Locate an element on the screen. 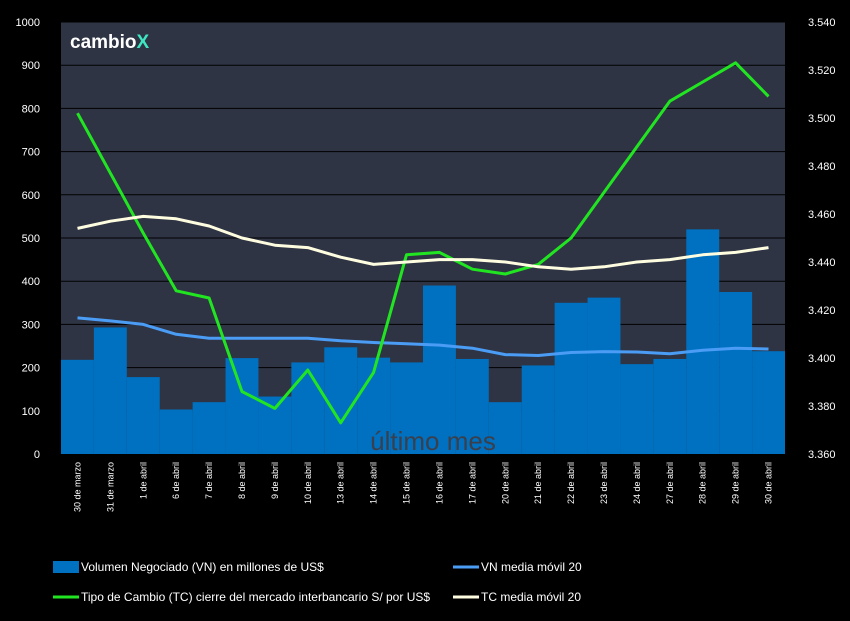  x-tick-label: 30 de marzo is located at coordinates (77, 487).